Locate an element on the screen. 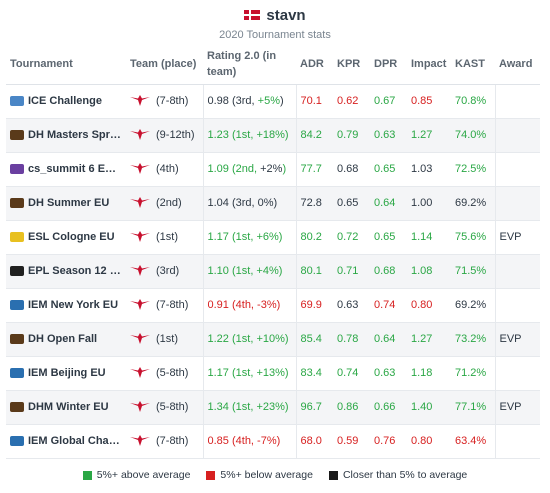 The height and width of the screenshot is (493, 550). kpr-value: 0.86 is located at coordinates (348, 407).